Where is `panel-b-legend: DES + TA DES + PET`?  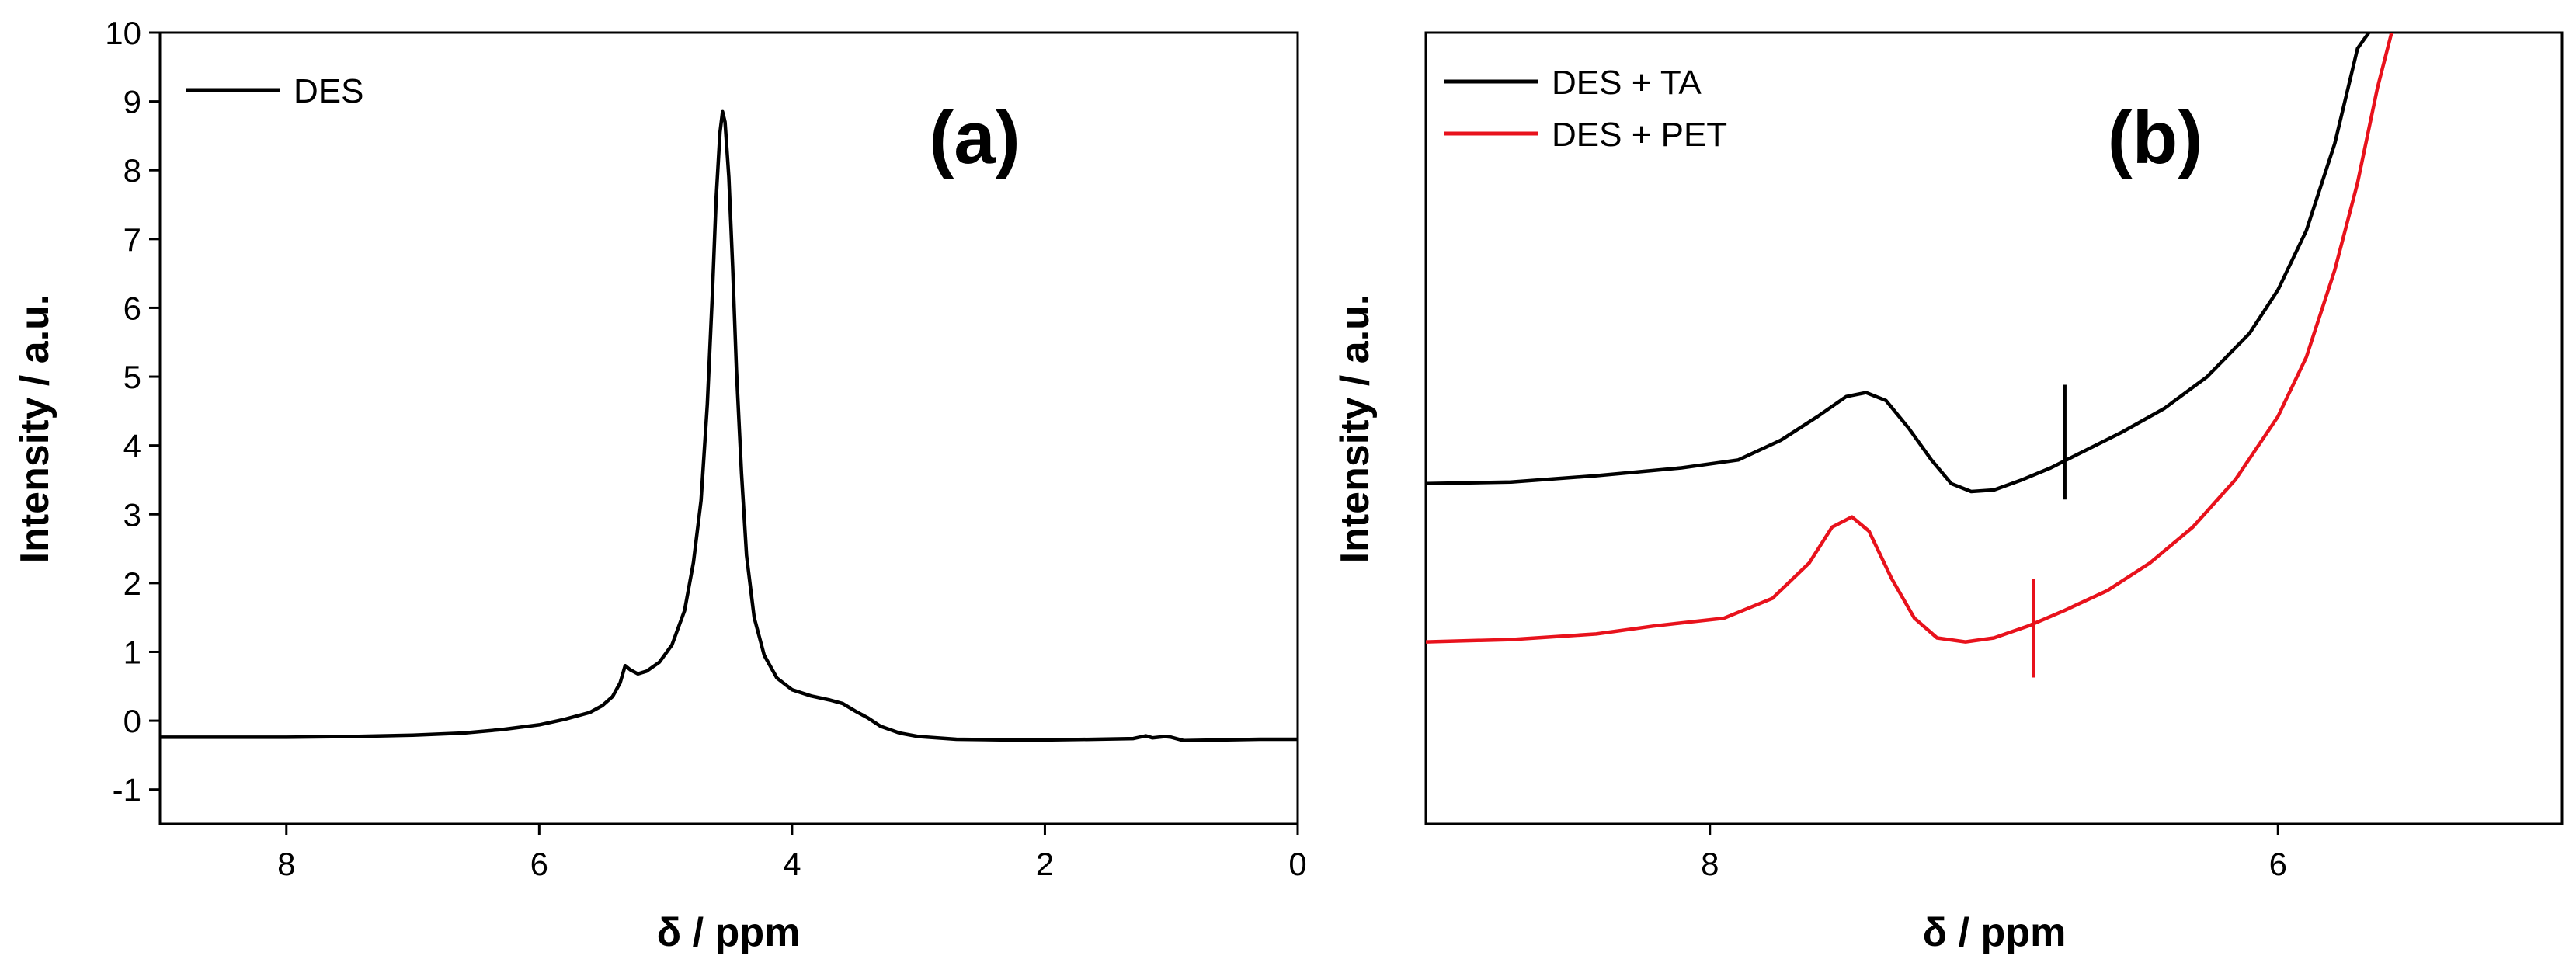 panel-b-legend: DES + TA DES + PET is located at coordinates (1585, 109).